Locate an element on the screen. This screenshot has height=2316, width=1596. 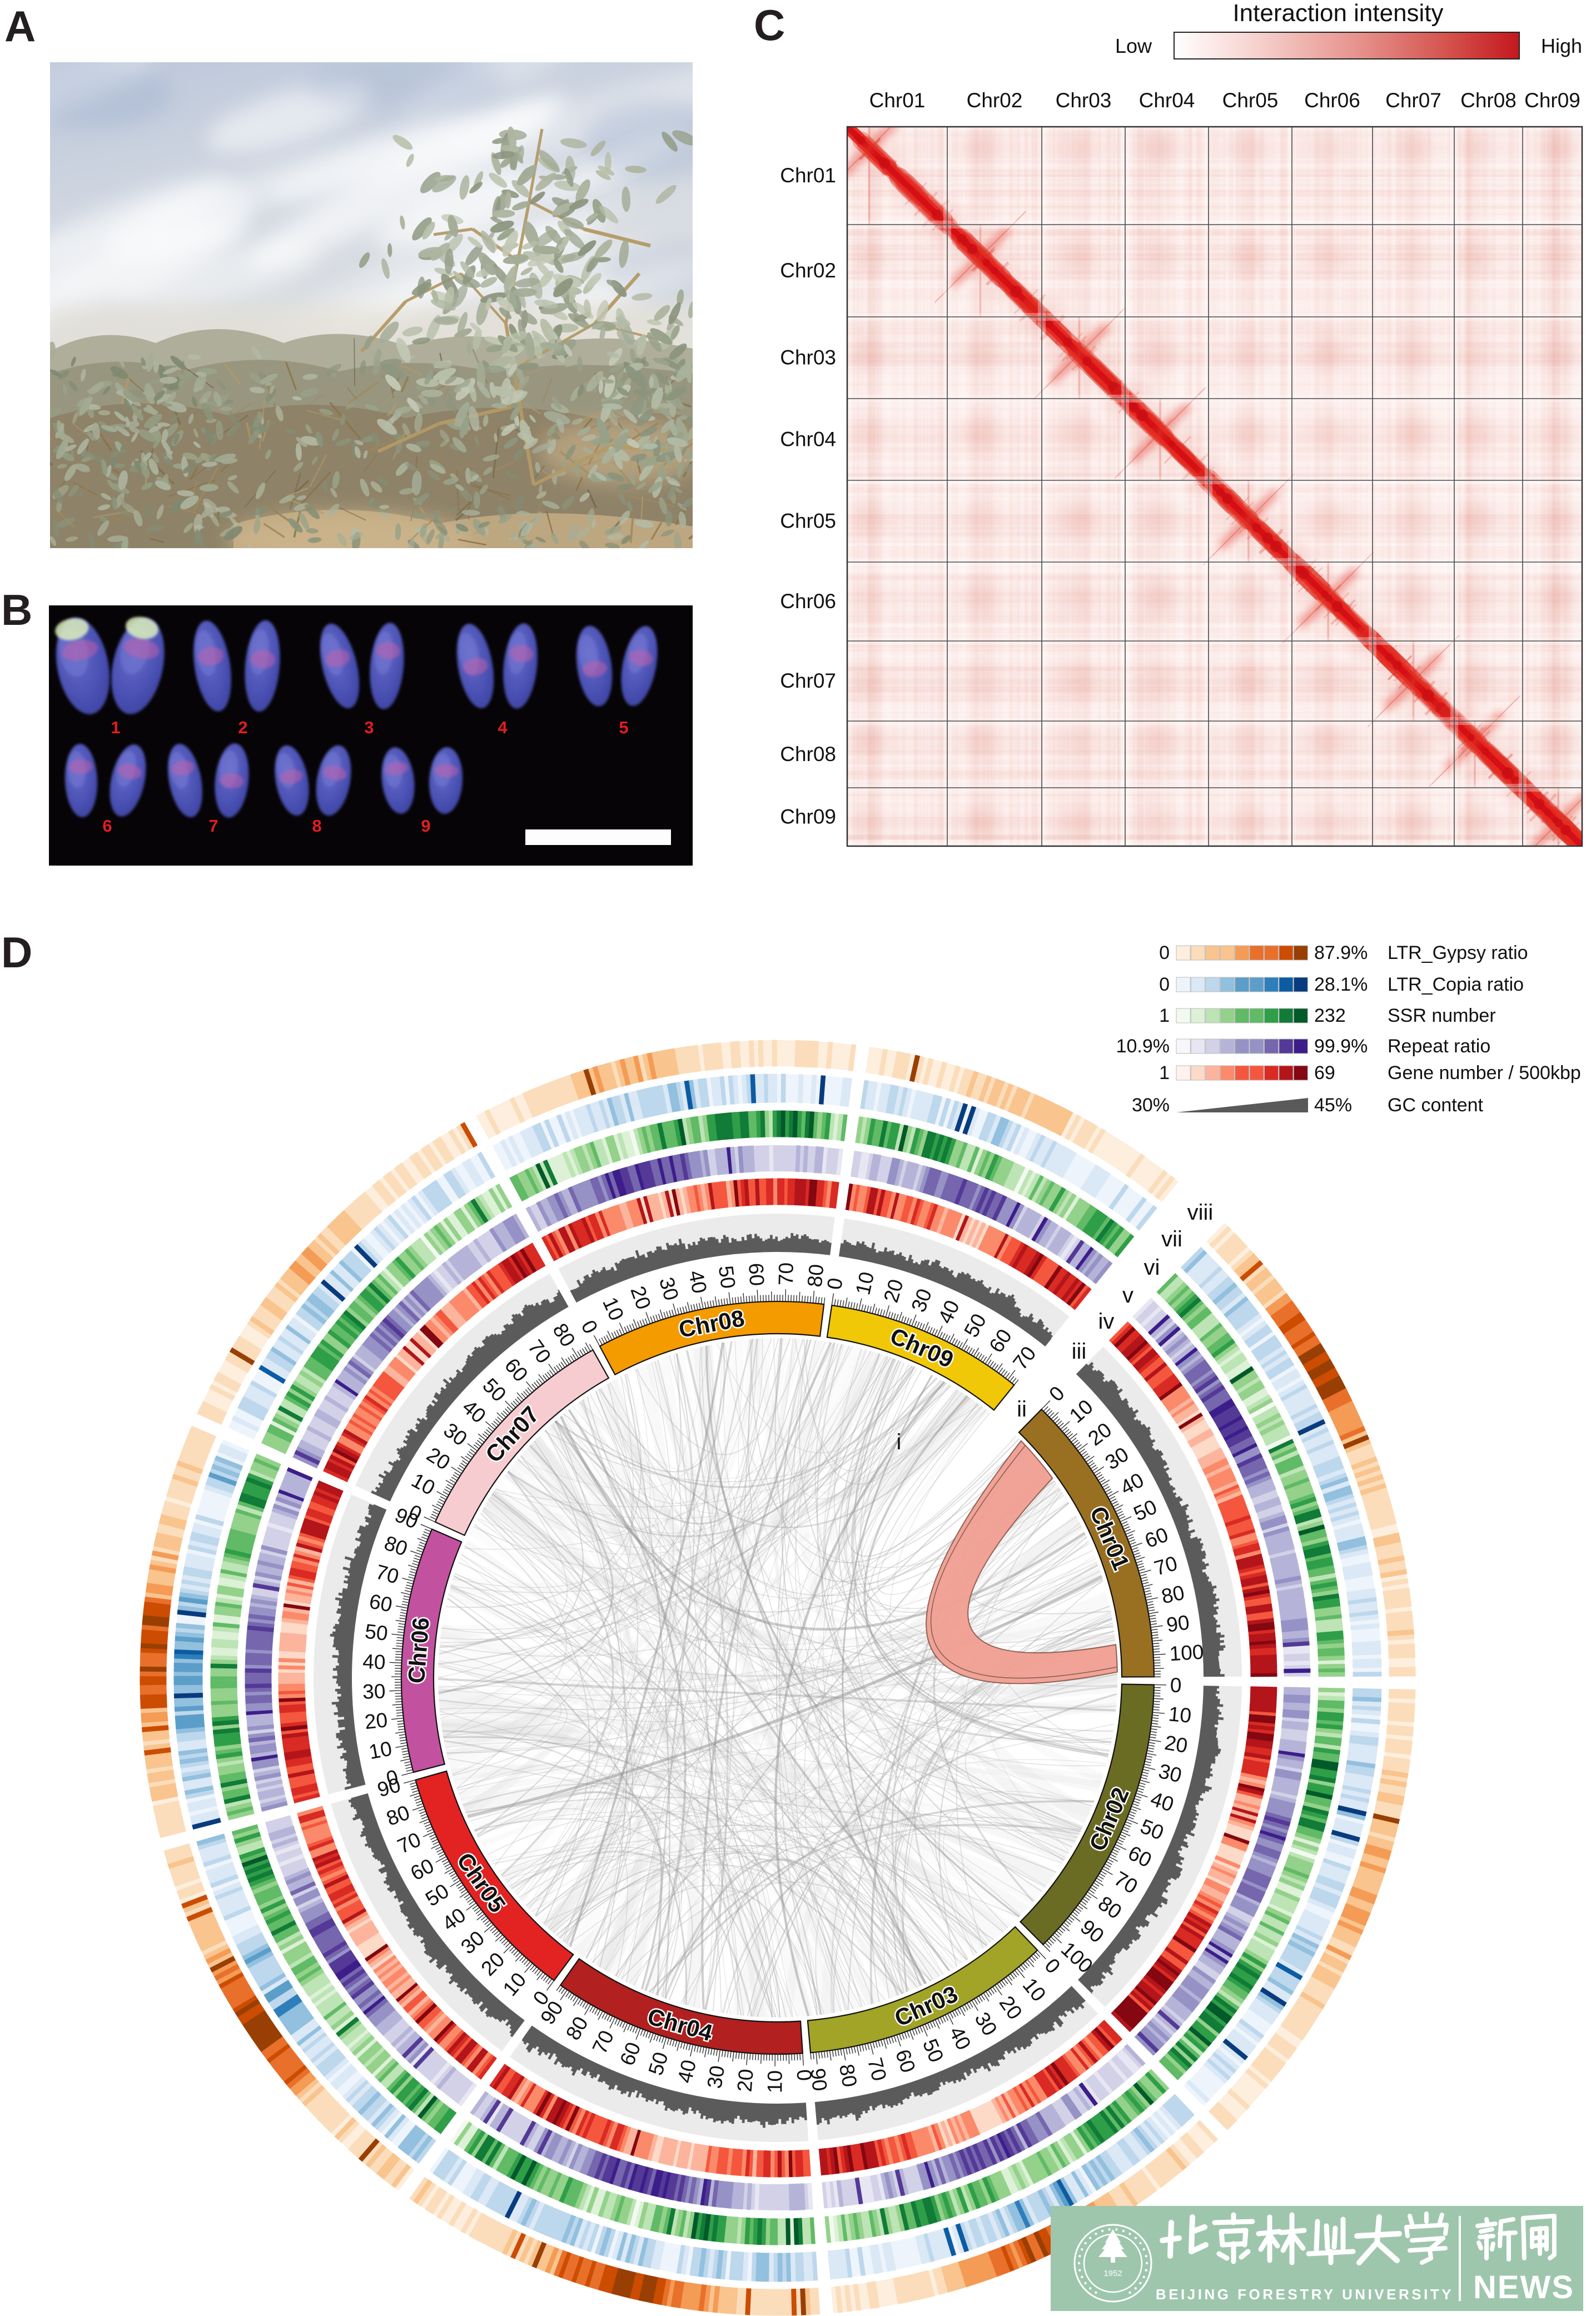
svg-text: 45% is located at coordinates (1333, 1105).